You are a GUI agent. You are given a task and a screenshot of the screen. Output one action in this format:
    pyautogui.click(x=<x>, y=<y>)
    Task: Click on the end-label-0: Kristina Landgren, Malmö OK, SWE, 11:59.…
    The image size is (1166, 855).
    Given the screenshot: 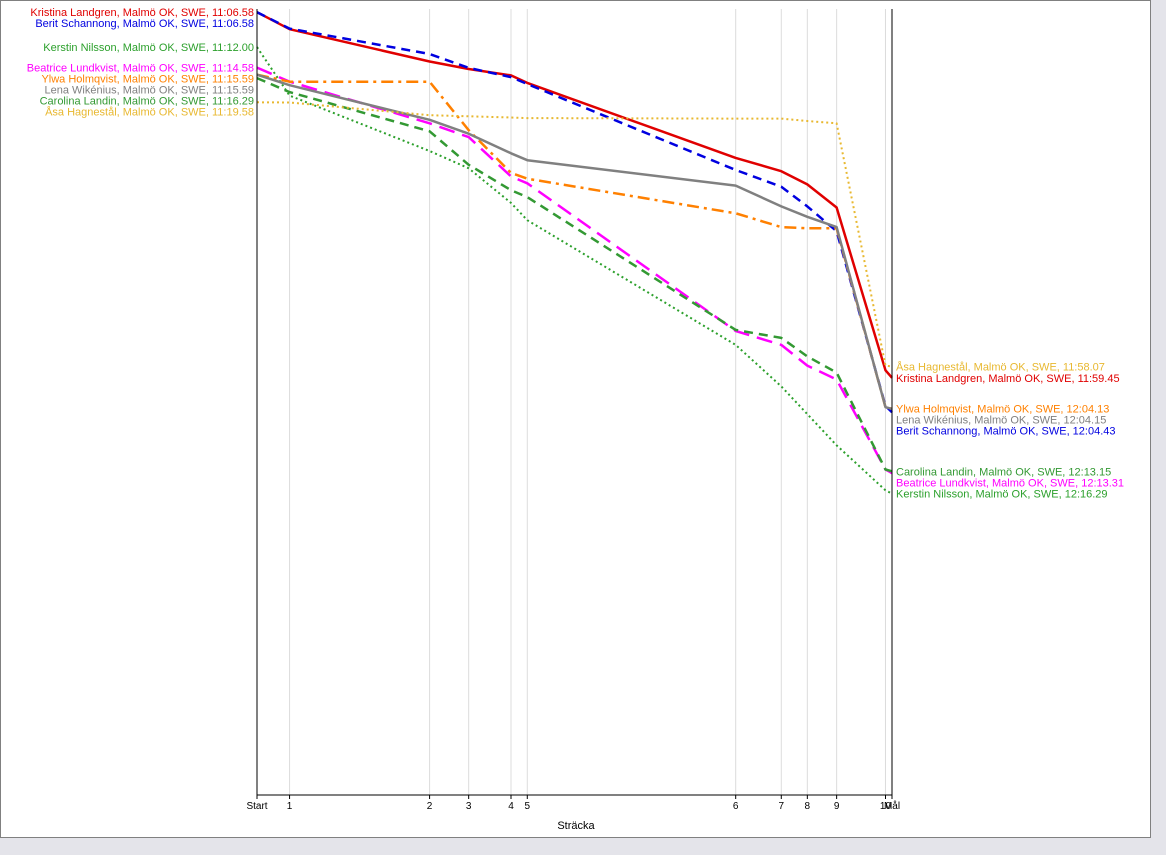 What is the action you would take?
    pyautogui.click(x=1008, y=379)
    